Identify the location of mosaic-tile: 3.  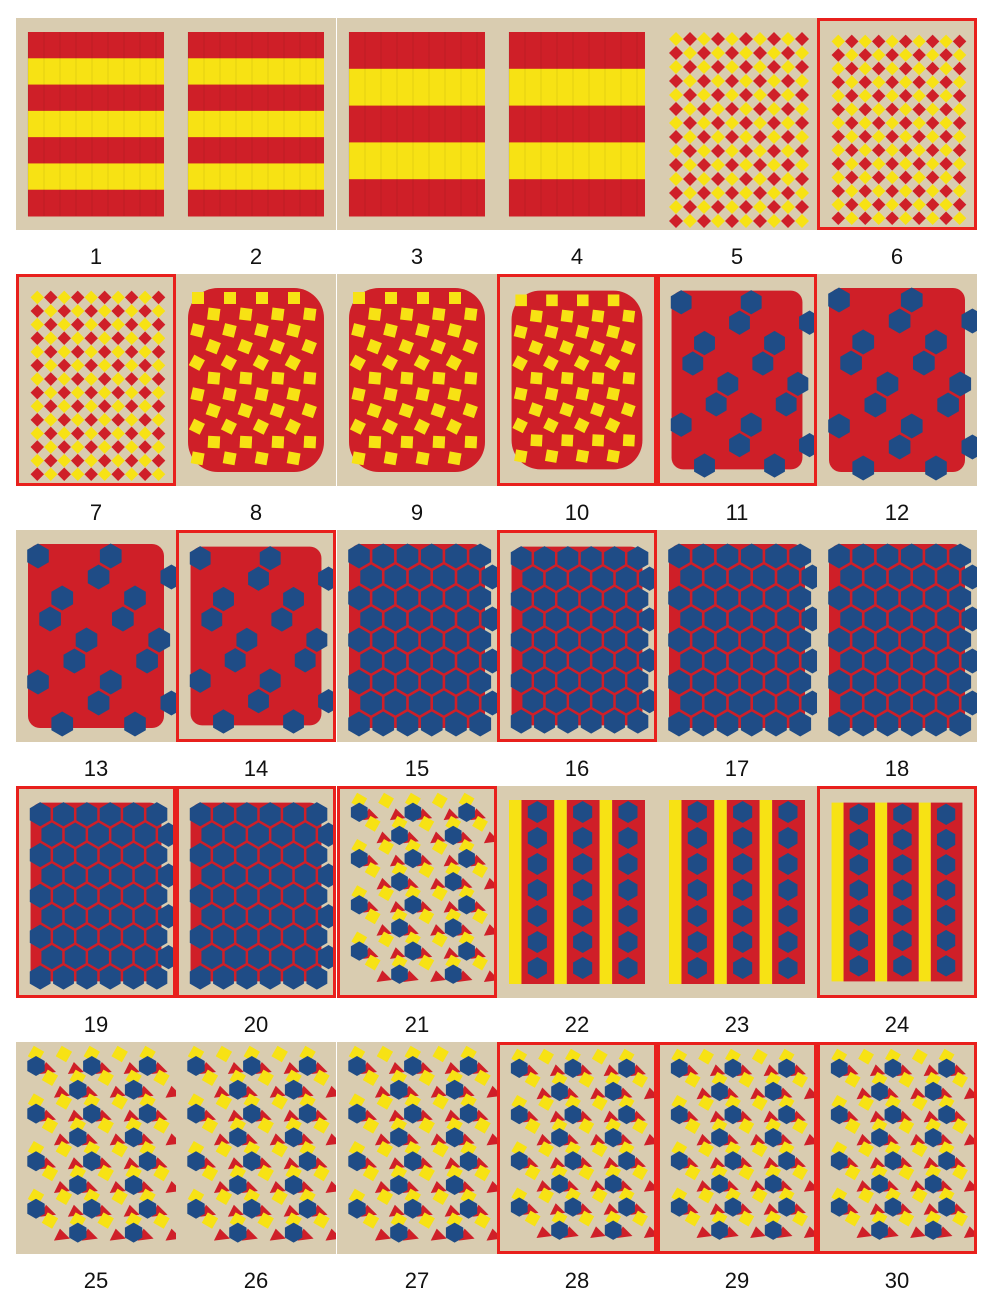
(417, 145).